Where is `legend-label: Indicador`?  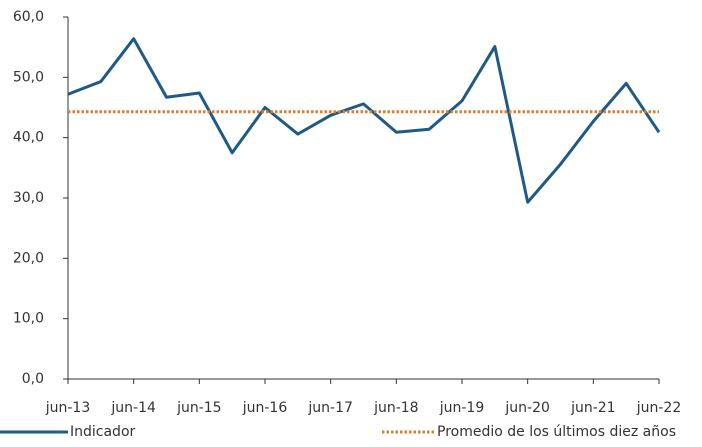
legend-label: Indicador is located at coordinates (103, 432).